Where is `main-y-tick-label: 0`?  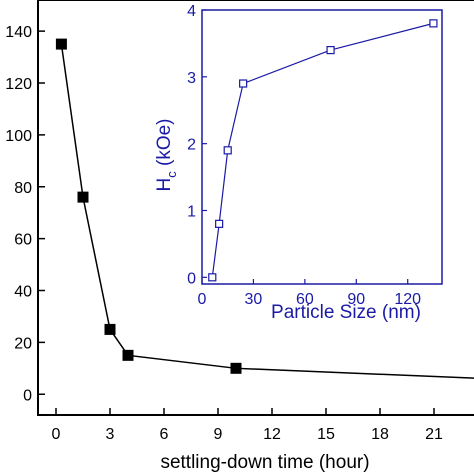 main-y-tick-label: 0 is located at coordinates (27, 395).